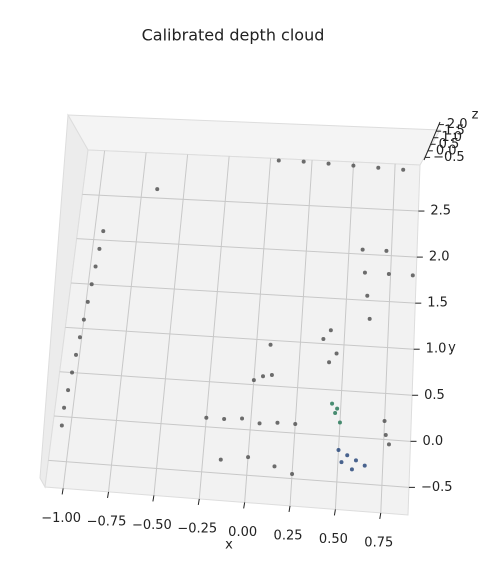  I want to click on chart-title: Calibrated depth cloud, so click(233, 35).